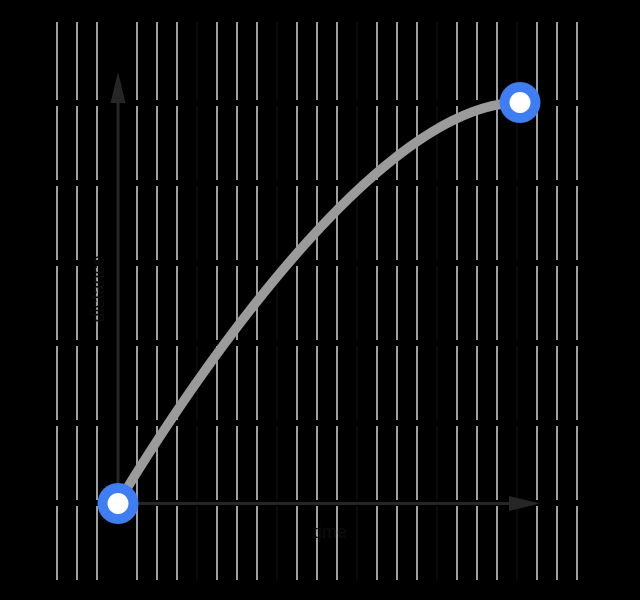 The width and height of the screenshot is (640, 600). What do you see at coordinates (118, 503) in the screenshot?
I see `start-point-marker-center` at bounding box center [118, 503].